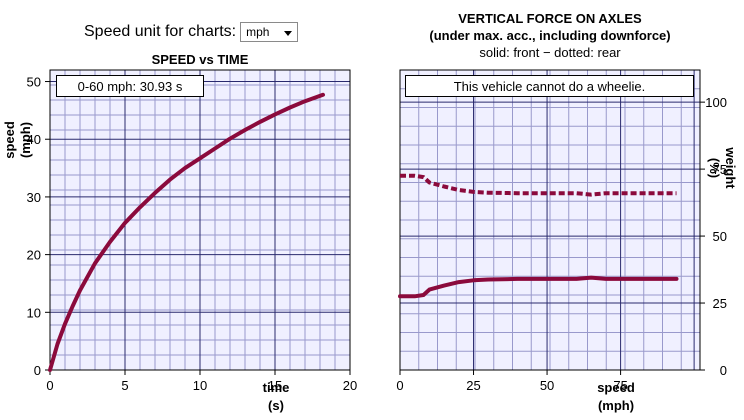 This screenshot has height=420, width=744. Describe the element at coordinates (720, 236) in the screenshot. I see `force-chart-y-tick-label: 50` at that location.